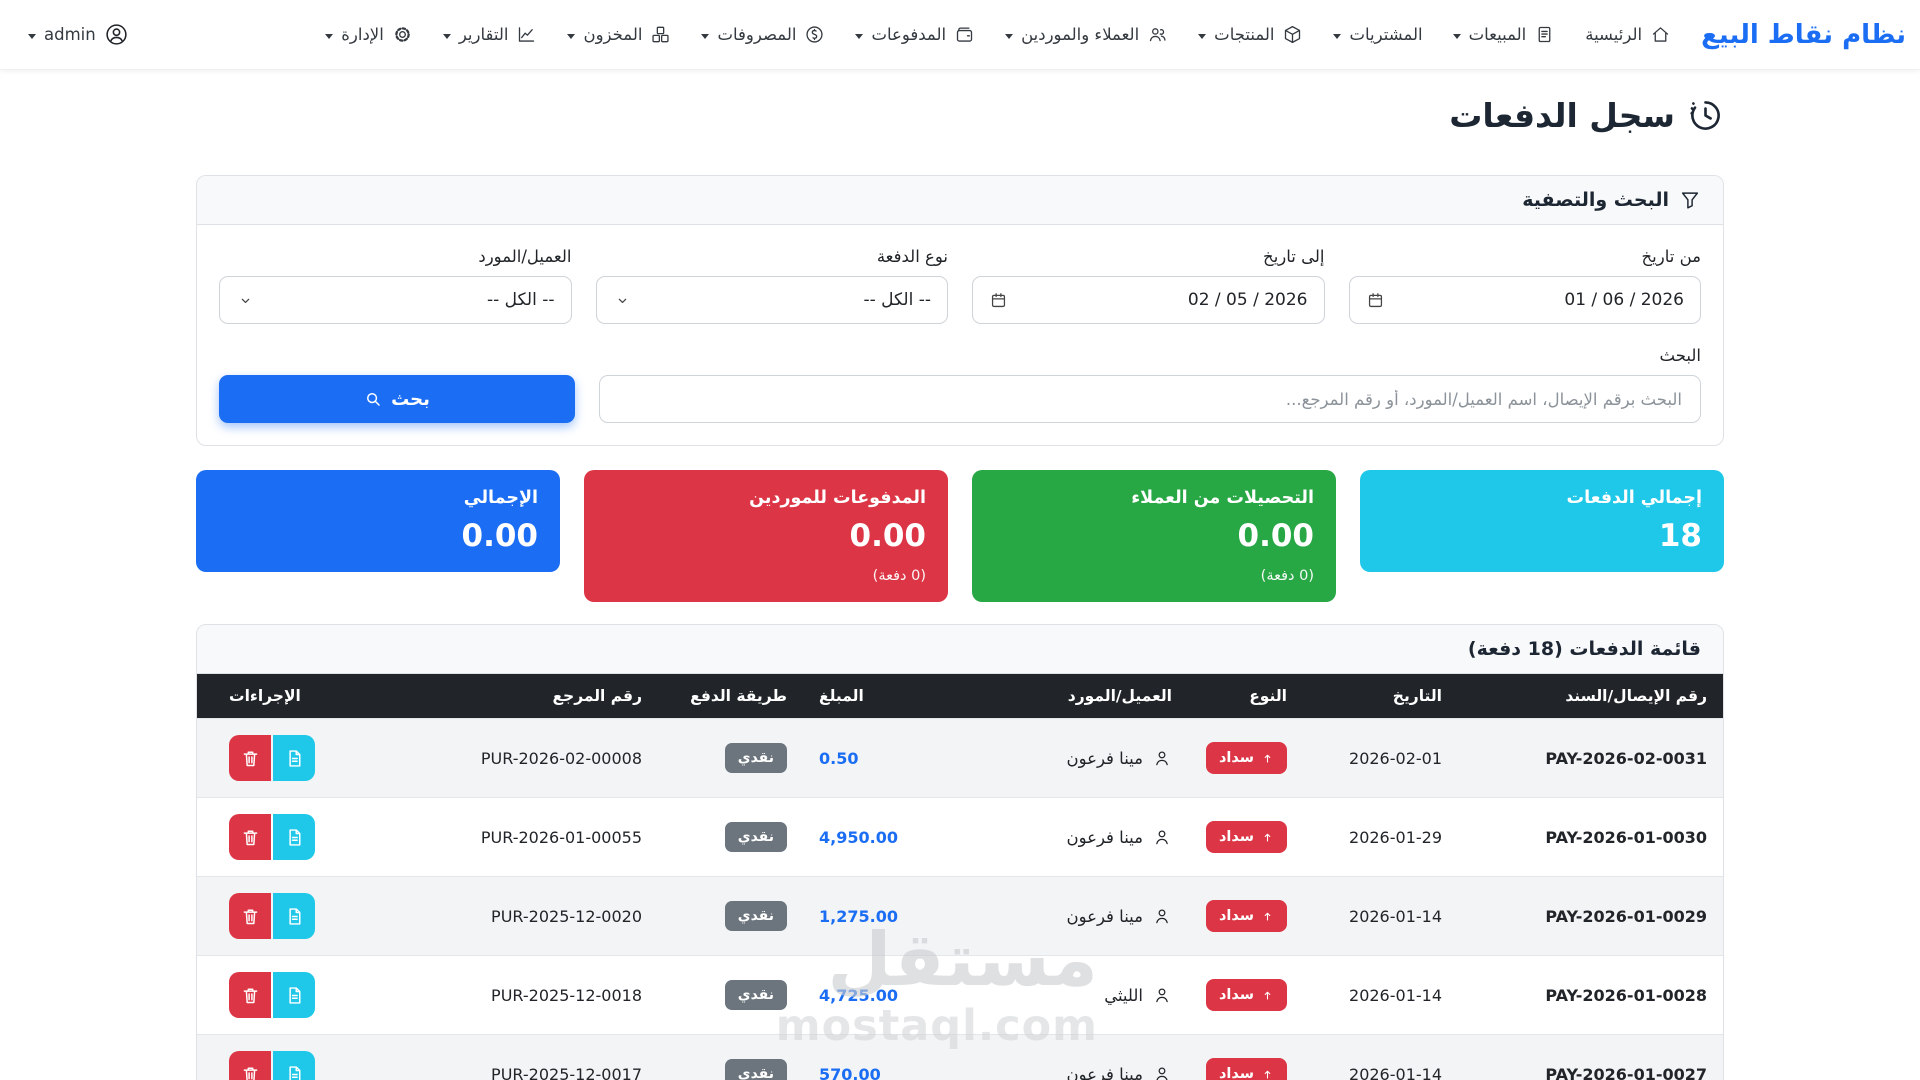  Describe the element at coordinates (1294, 256) in the screenshot. I see `to-date-label: إلى تاريخ` at that location.